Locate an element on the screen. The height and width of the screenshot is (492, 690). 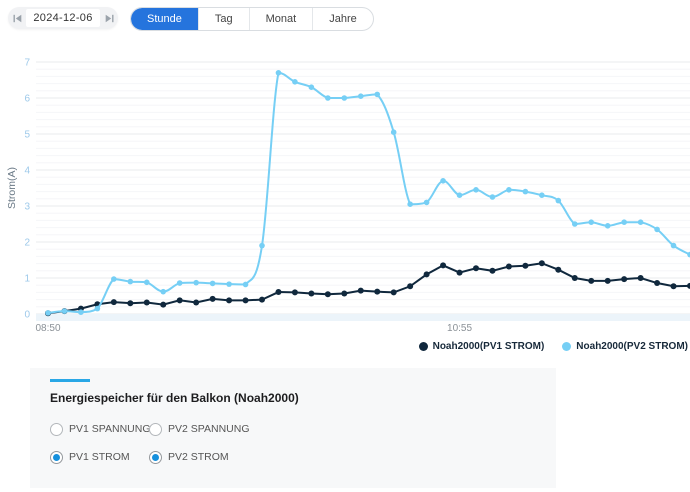
tab-stunde: Stunde is located at coordinates (164, 19).